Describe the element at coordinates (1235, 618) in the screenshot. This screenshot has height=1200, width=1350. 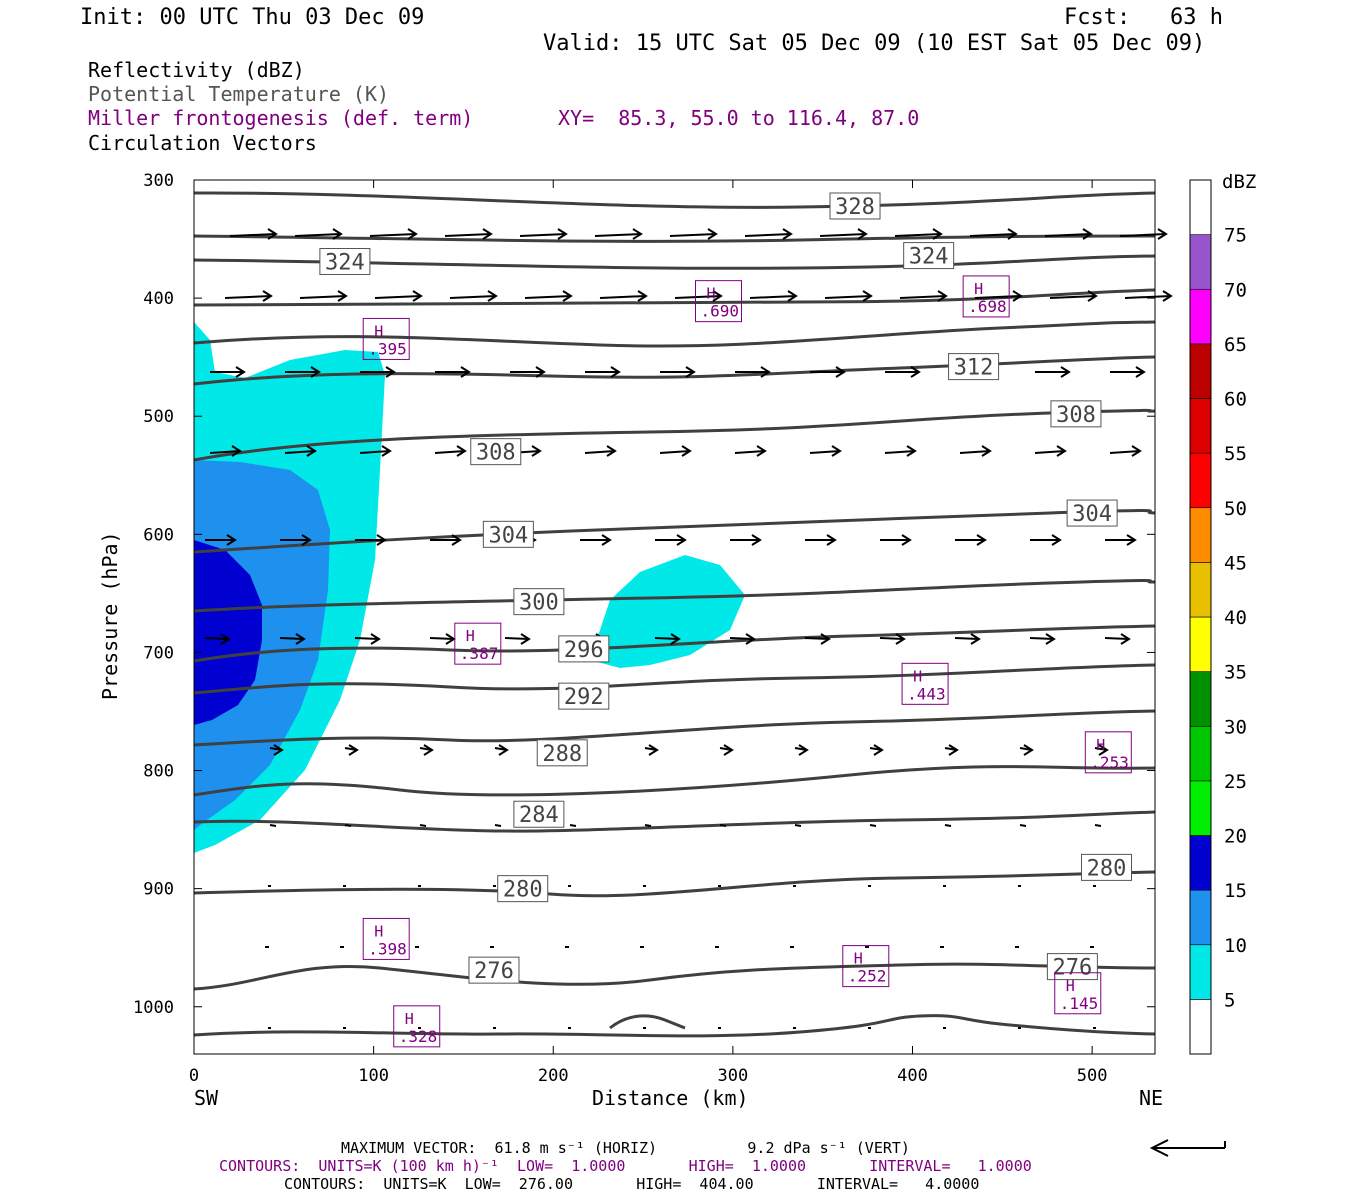
I see `colorbar-tick-label: 40` at that location.